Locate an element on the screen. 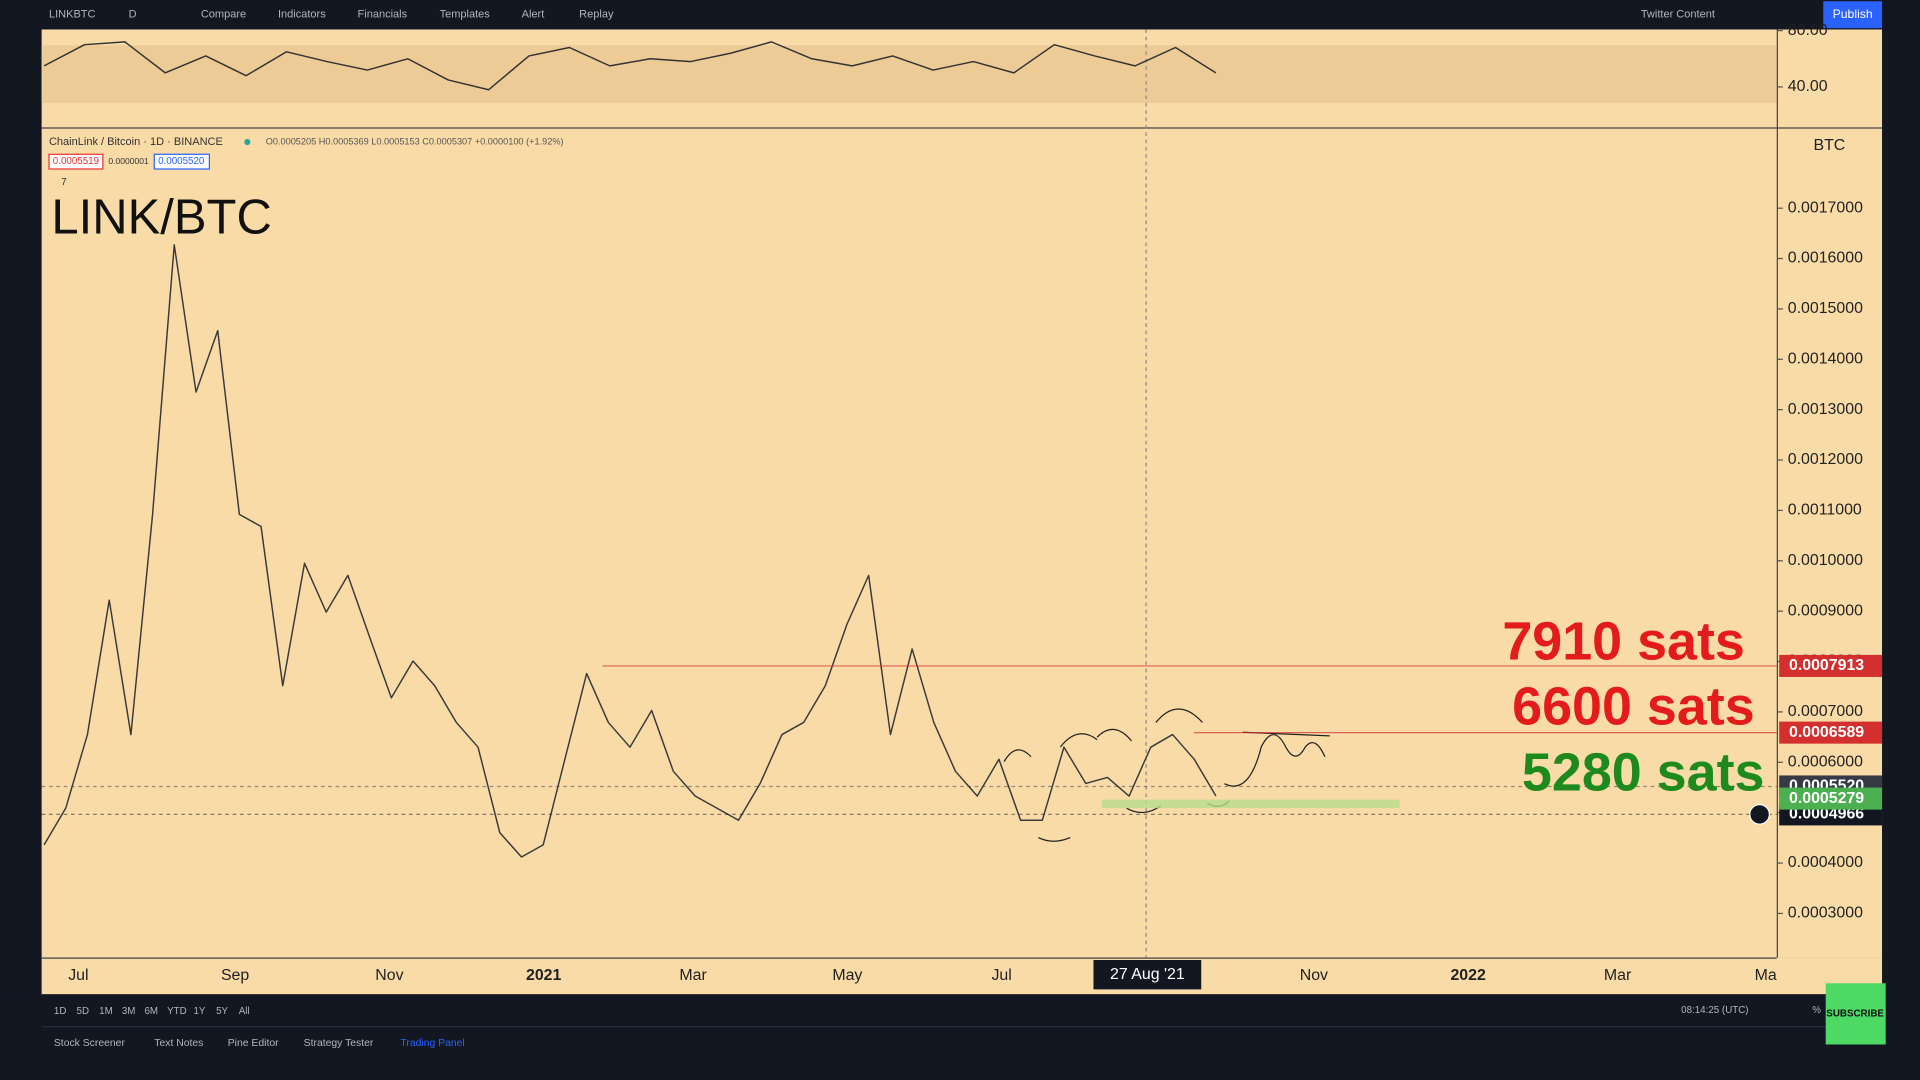  level-label: 0.0004966 is located at coordinates (1826, 814).